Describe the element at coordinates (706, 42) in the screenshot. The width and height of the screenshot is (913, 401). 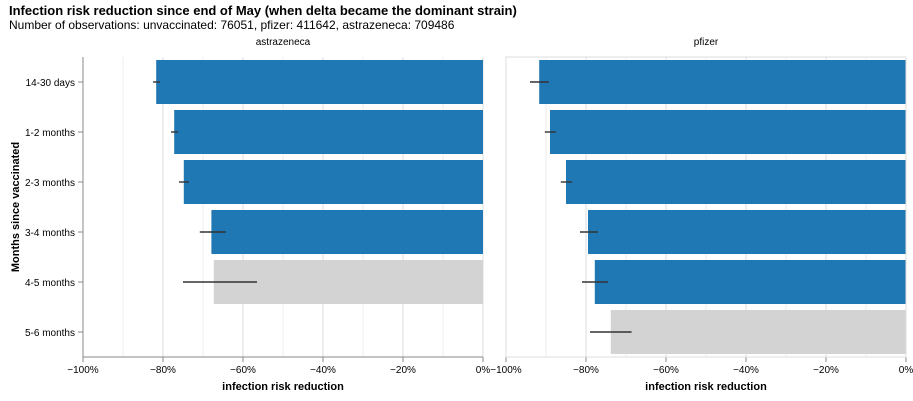
I see `facet-label: pfizer` at that location.